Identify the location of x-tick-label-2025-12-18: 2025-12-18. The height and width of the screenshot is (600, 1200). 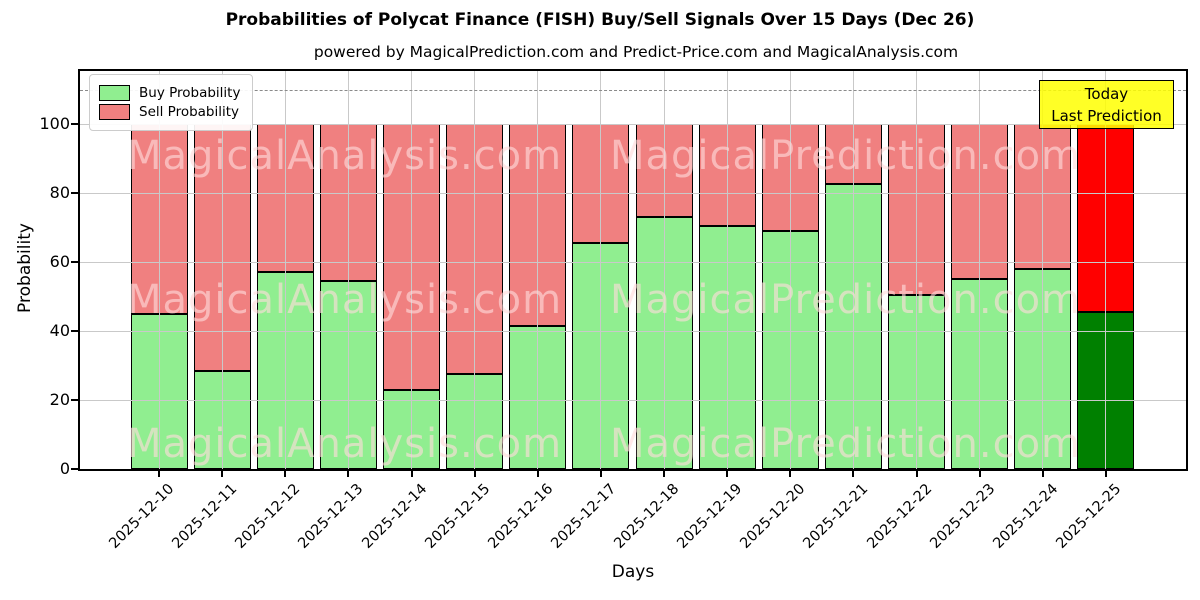
(647, 516).